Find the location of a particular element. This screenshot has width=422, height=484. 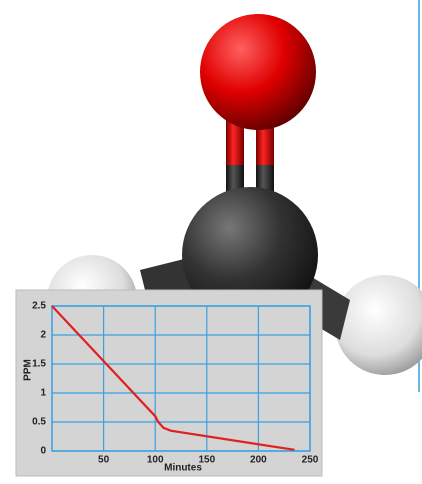

y-tick-label: 2 is located at coordinates (43, 335).